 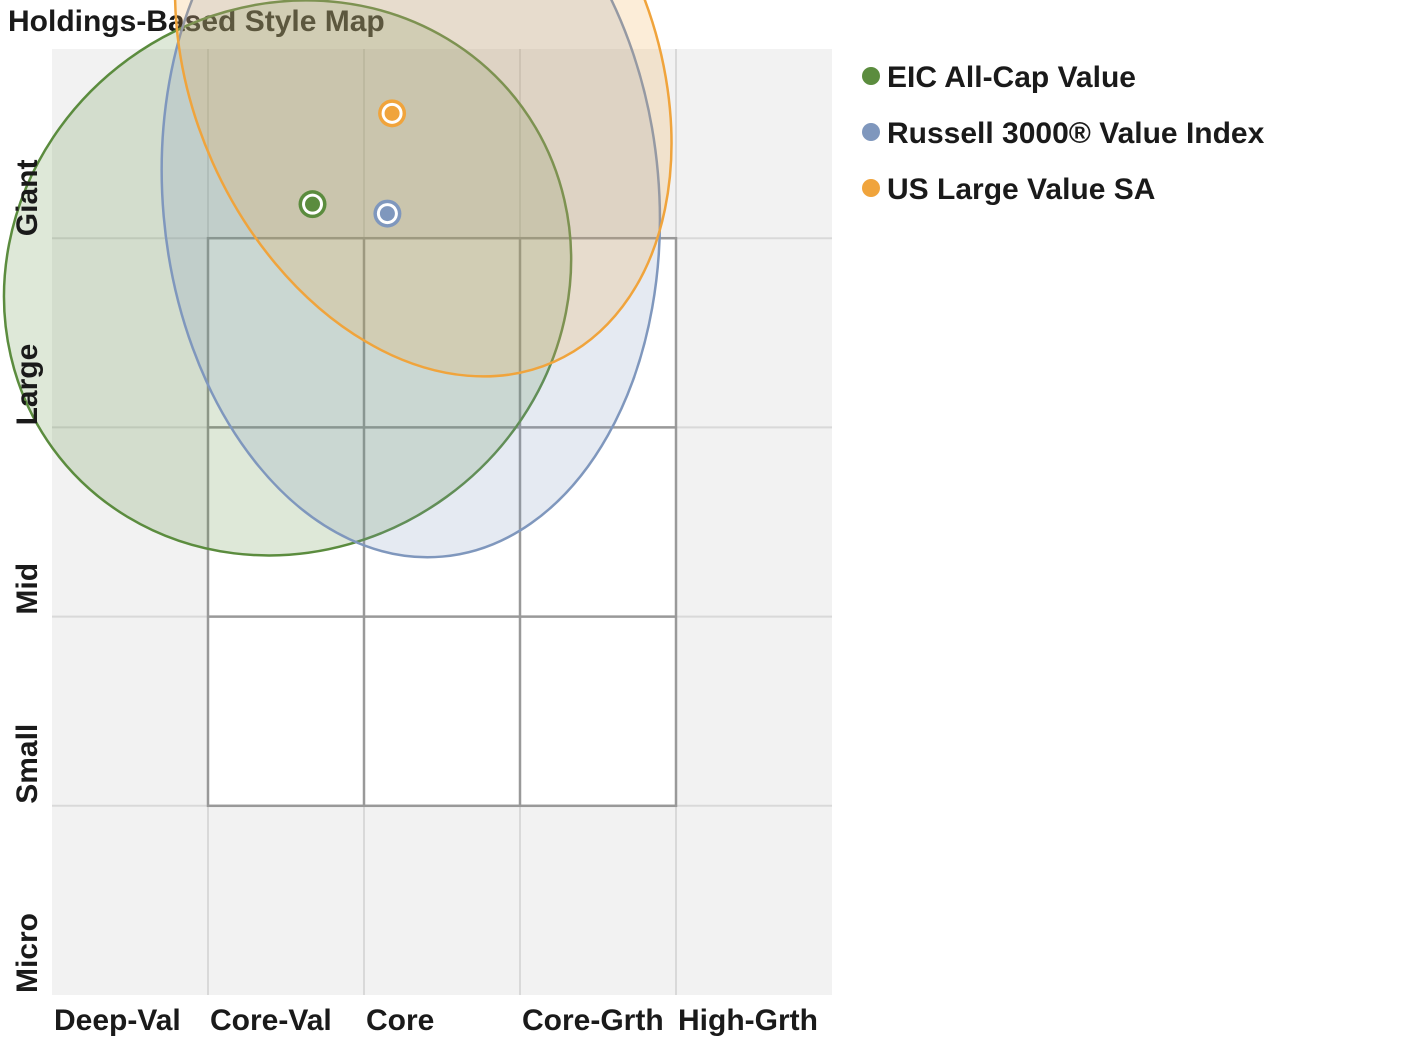 What do you see at coordinates (423, 189) in the screenshot?
I see `ownership-zone-ellipse` at bounding box center [423, 189].